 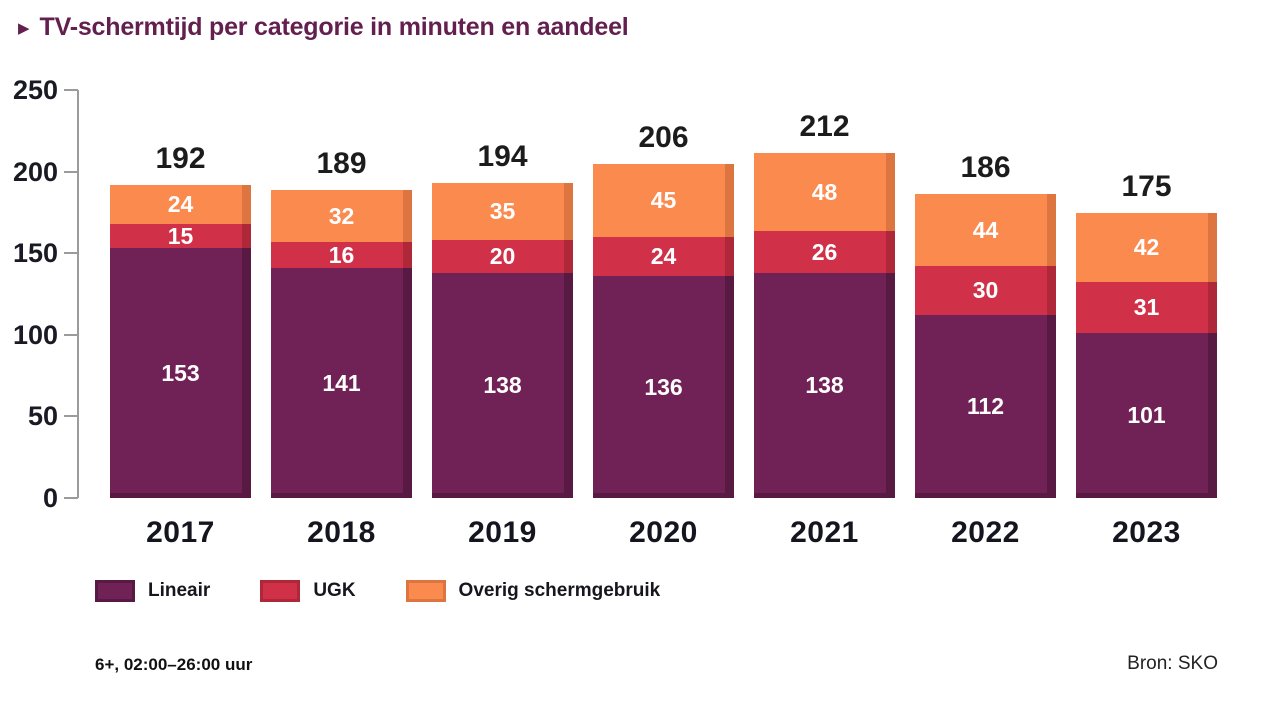 I want to click on bar-2021: 138 26 48, so click(x=824, y=325).